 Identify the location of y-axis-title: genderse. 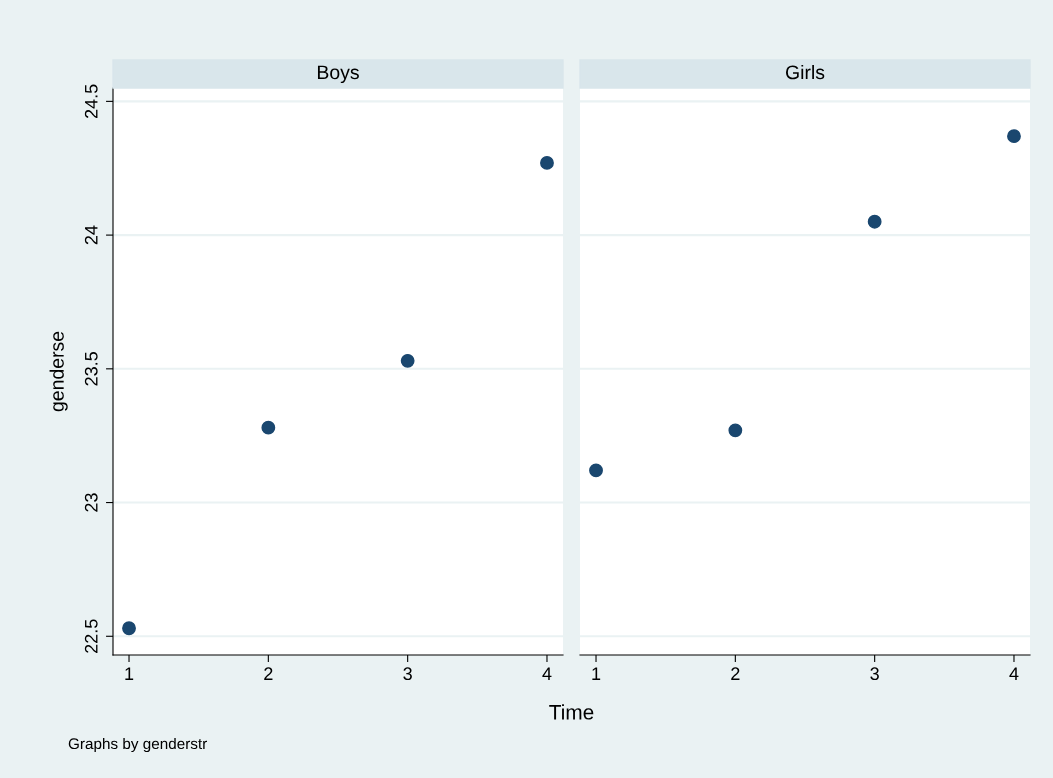
(58, 371).